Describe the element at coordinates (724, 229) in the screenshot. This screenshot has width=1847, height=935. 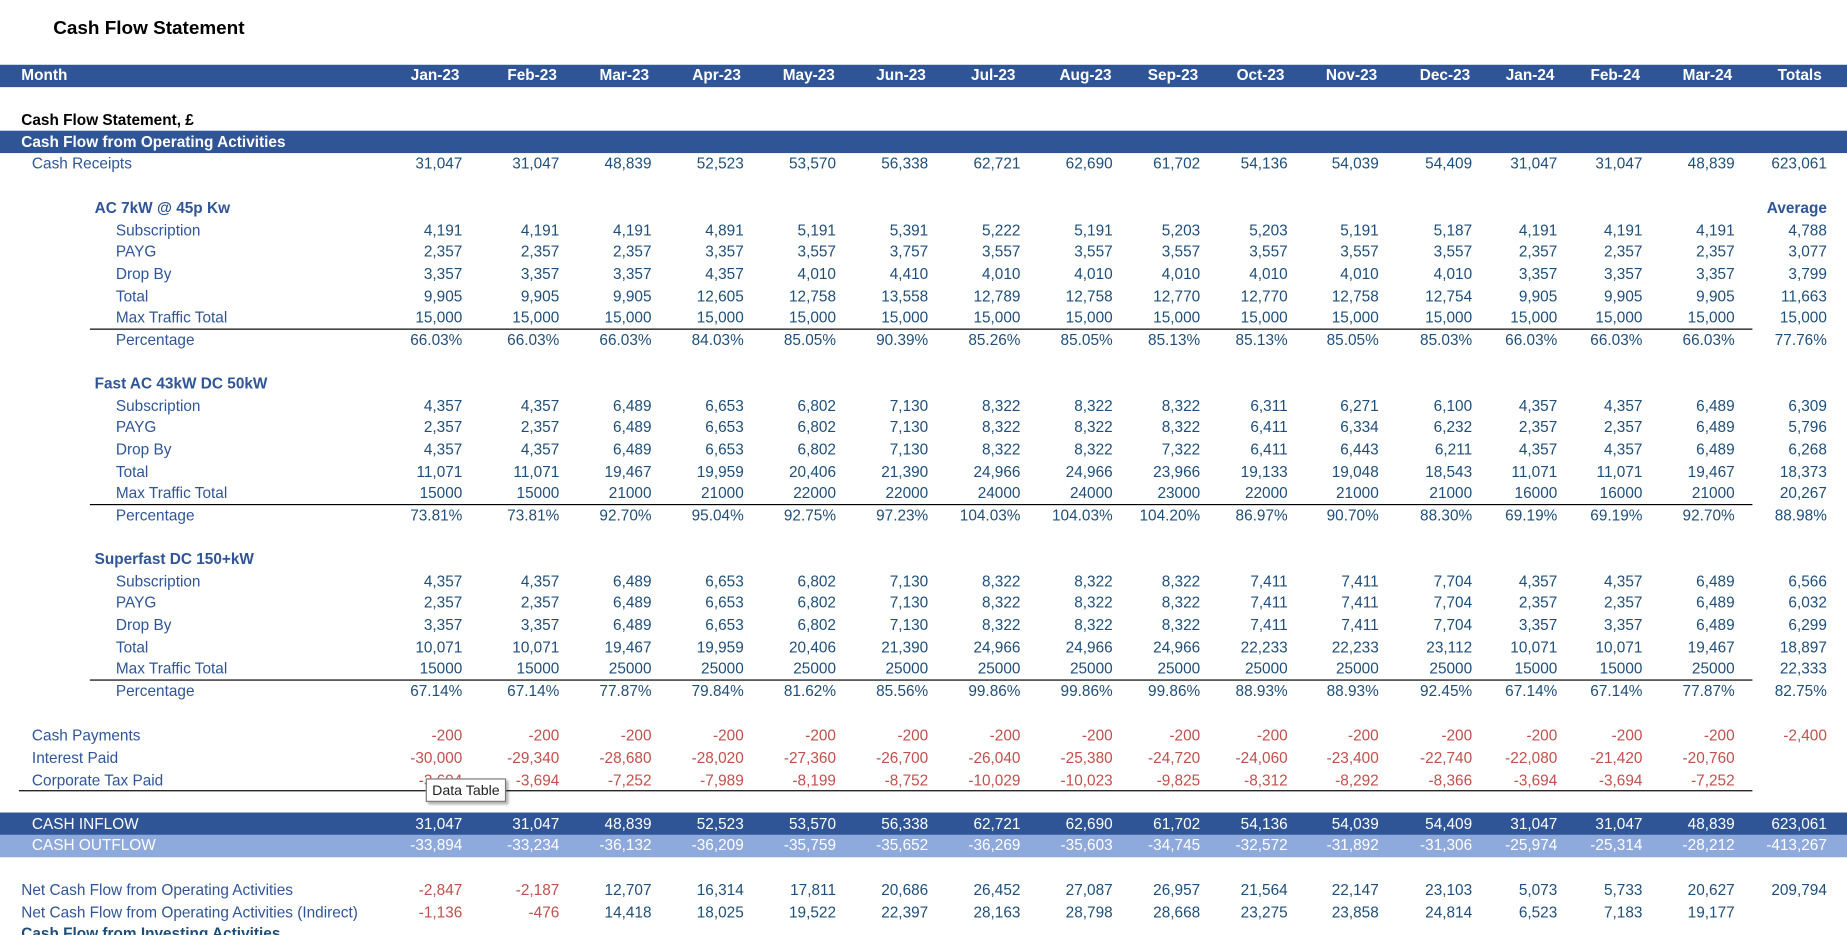
I see `cell: 4,891` at that location.